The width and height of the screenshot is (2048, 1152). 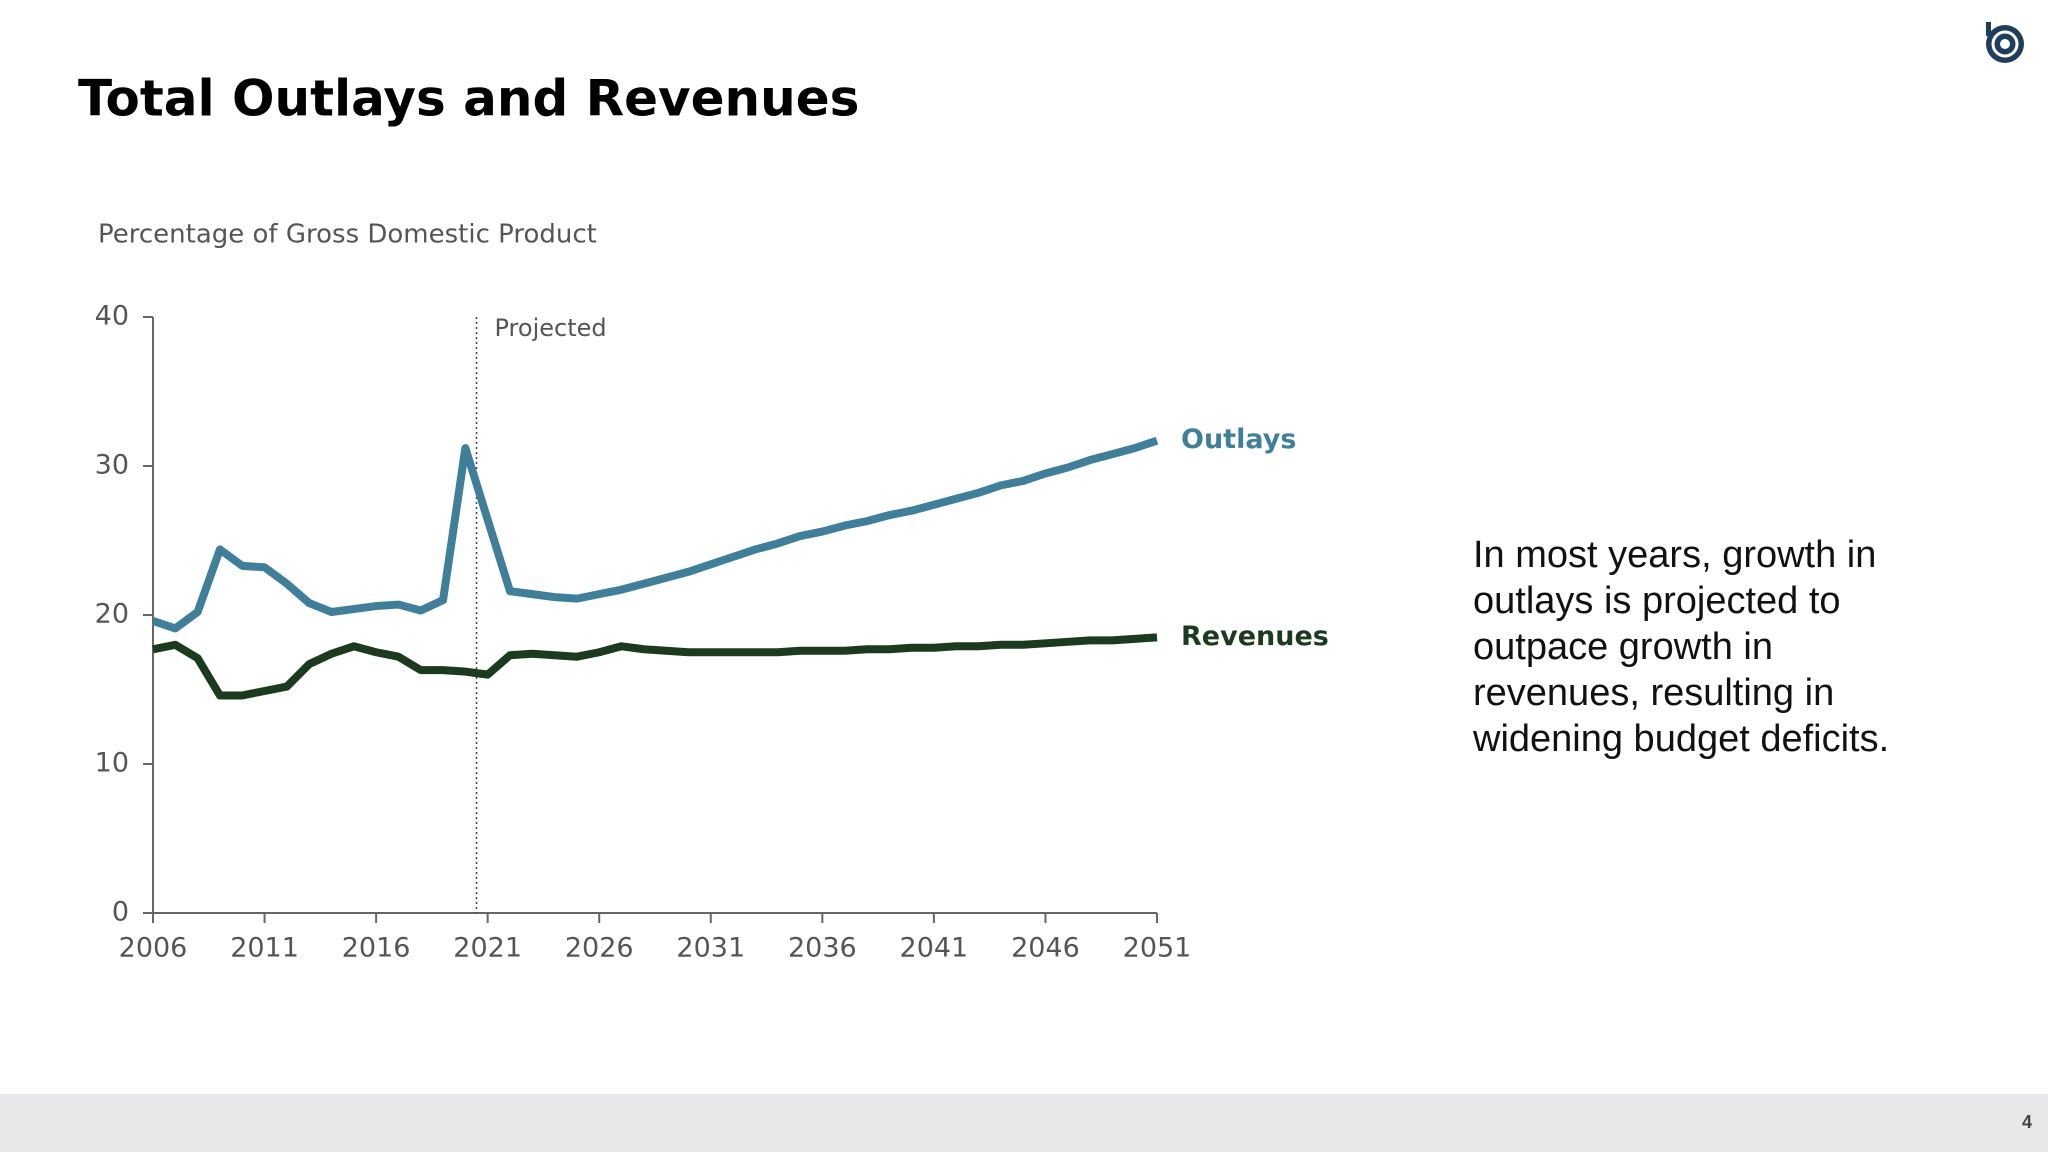 What do you see at coordinates (376, 948) in the screenshot?
I see `x-tick-label: 2016` at bounding box center [376, 948].